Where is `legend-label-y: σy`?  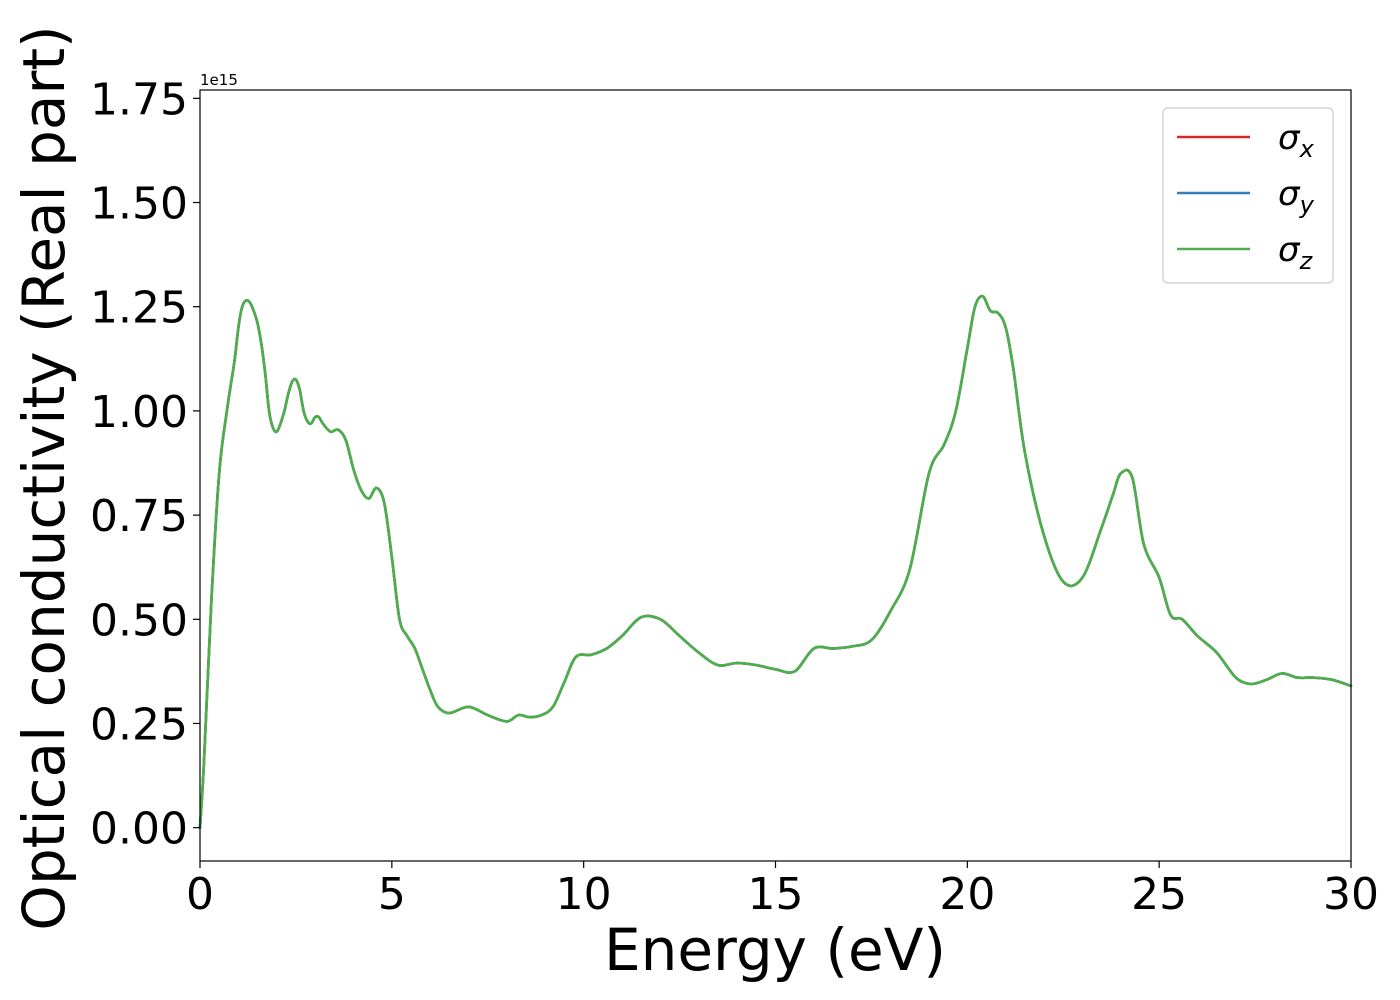
legend-label-y: σy is located at coordinates (1296, 196).